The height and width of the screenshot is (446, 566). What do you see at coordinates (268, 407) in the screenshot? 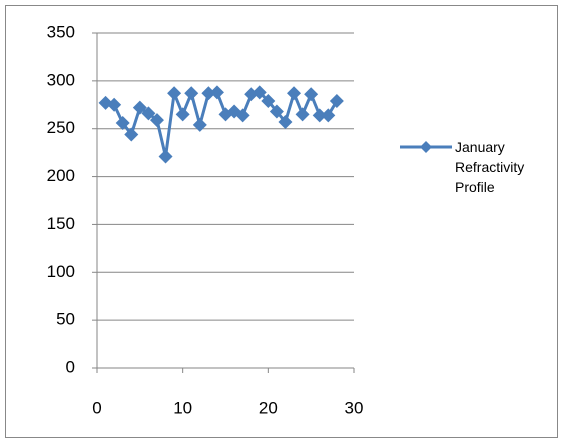
I see `x-tick-label: 20` at bounding box center [268, 407].